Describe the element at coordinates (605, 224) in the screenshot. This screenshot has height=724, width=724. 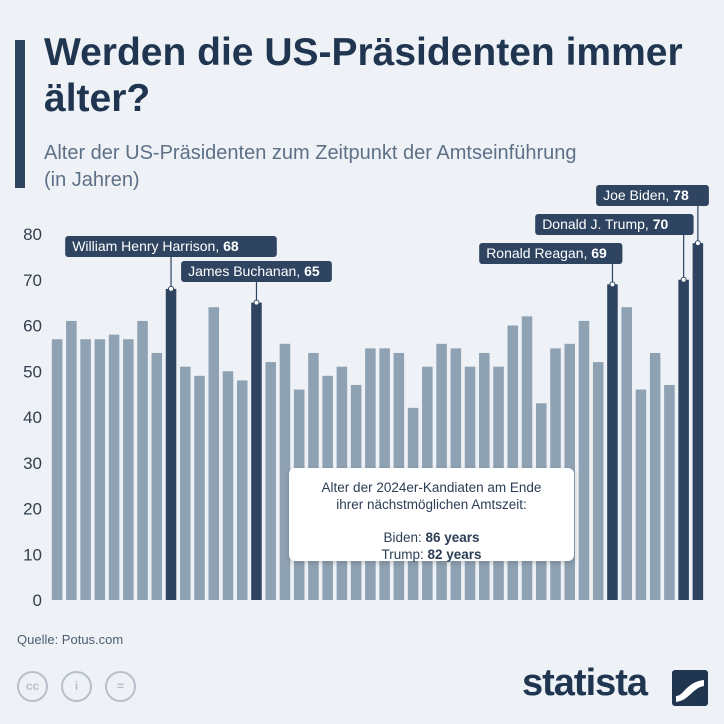
I see `callout-label: Donald J. Trump, 70` at that location.